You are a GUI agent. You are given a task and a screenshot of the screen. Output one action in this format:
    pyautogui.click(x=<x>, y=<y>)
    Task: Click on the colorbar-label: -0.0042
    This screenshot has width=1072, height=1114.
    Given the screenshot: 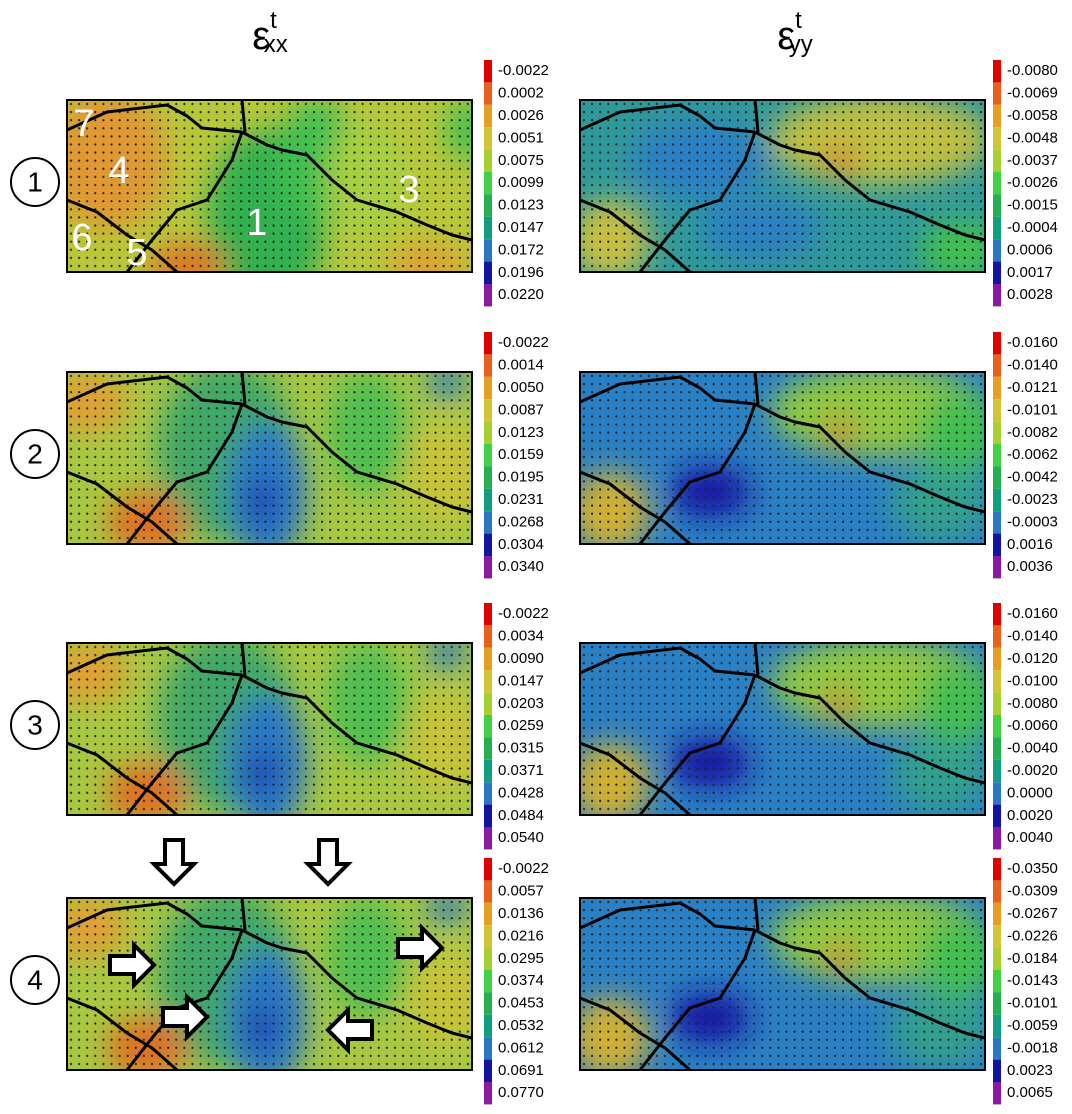 What is the action you would take?
    pyautogui.click(x=1032, y=477)
    